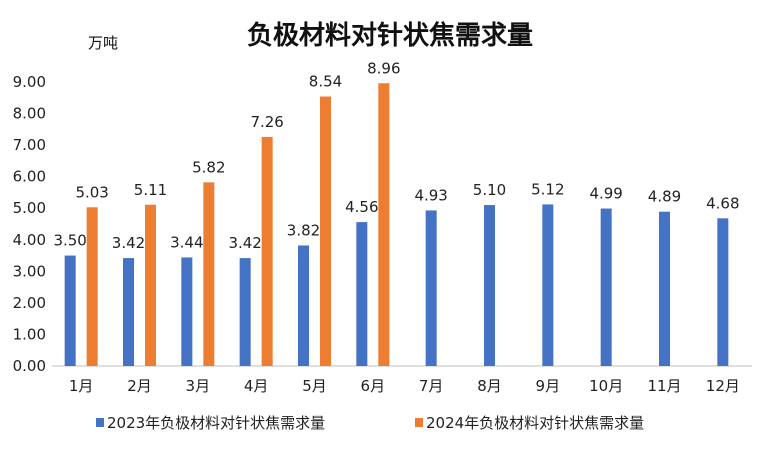 This screenshot has width=773, height=455. What do you see at coordinates (383, 68) in the screenshot?
I see `data-label-2024: 8.96` at bounding box center [383, 68].